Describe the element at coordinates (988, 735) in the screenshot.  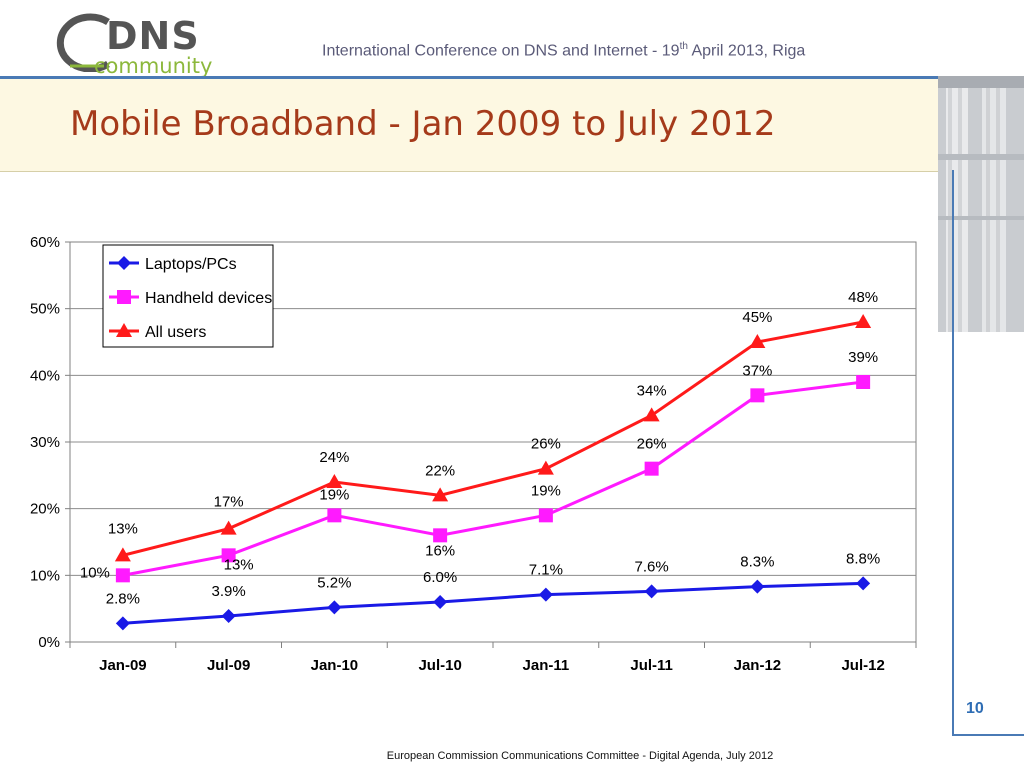
I see `page-number-rule` at that location.